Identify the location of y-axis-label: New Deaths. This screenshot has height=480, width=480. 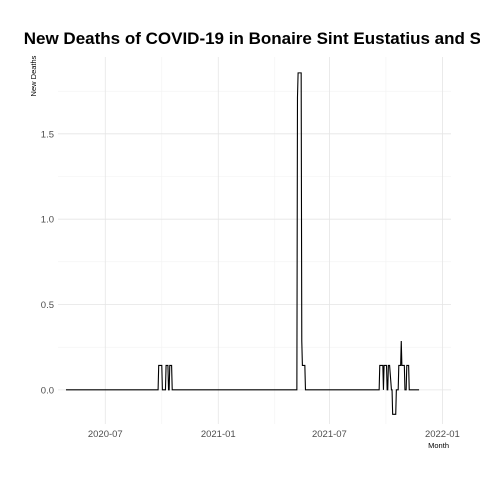
(33, 75).